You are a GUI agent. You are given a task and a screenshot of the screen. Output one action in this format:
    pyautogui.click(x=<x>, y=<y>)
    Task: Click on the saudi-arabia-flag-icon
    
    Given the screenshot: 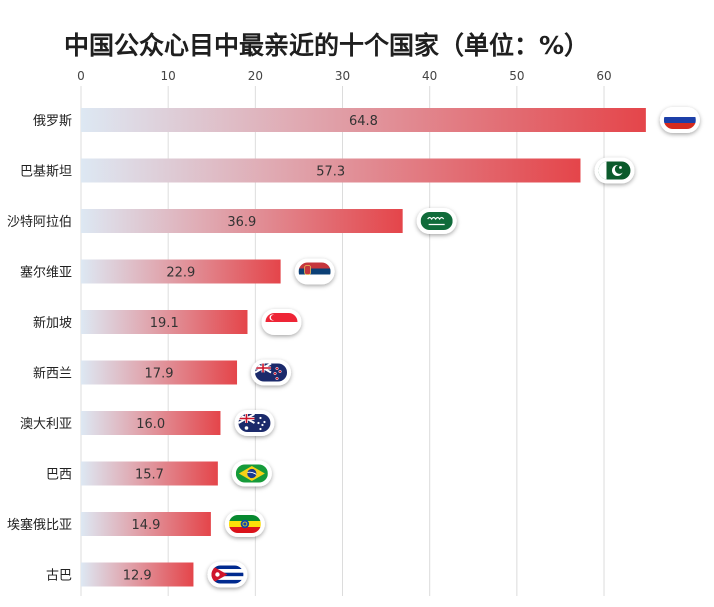 What is the action you would take?
    pyautogui.click(x=436, y=221)
    